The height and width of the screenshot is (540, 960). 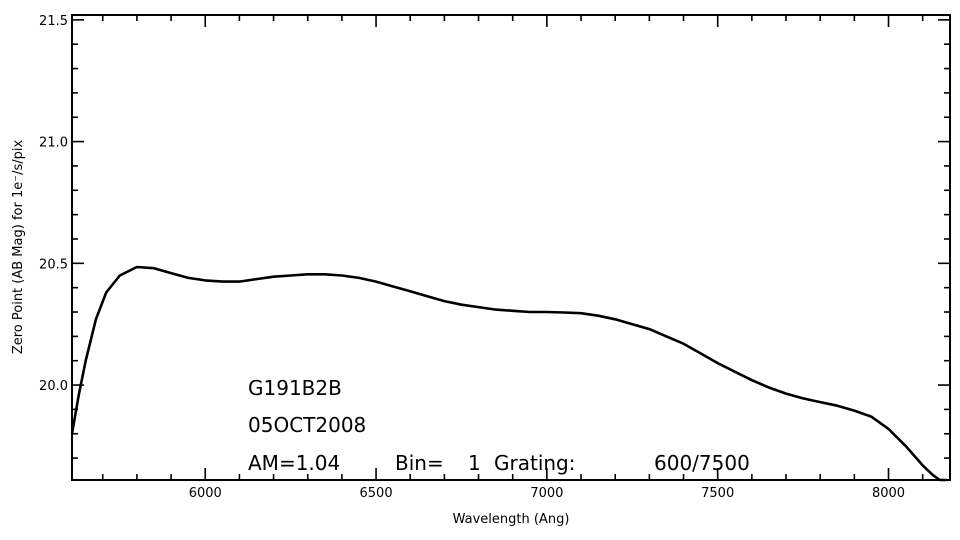 What do you see at coordinates (53, 143) in the screenshot?
I see `y-tick-label: 21.0` at bounding box center [53, 143].